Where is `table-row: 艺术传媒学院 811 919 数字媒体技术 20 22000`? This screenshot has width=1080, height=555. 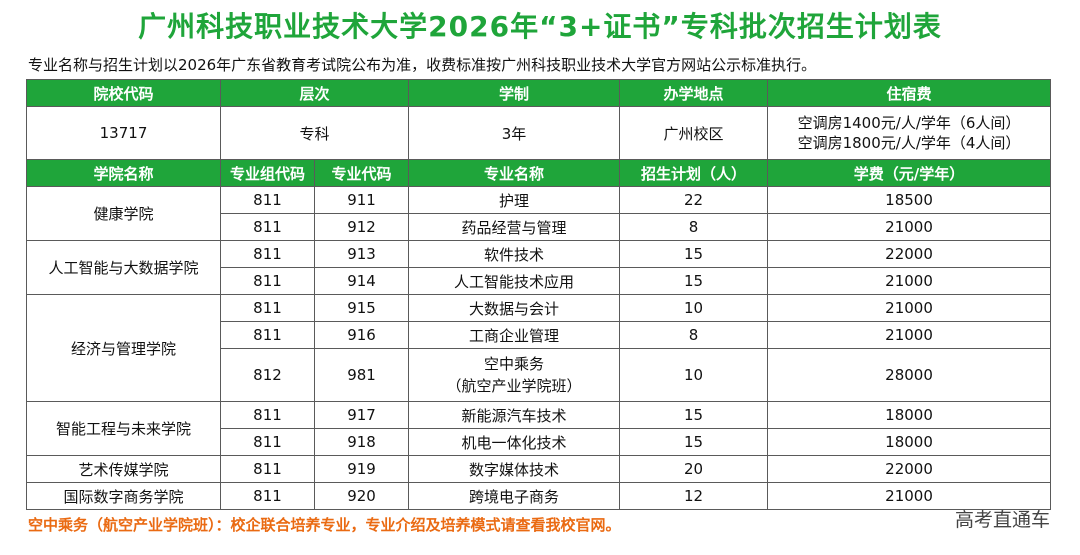 table-row: 艺术传媒学院 811 919 数字媒体技术 20 22000 is located at coordinates (539, 469).